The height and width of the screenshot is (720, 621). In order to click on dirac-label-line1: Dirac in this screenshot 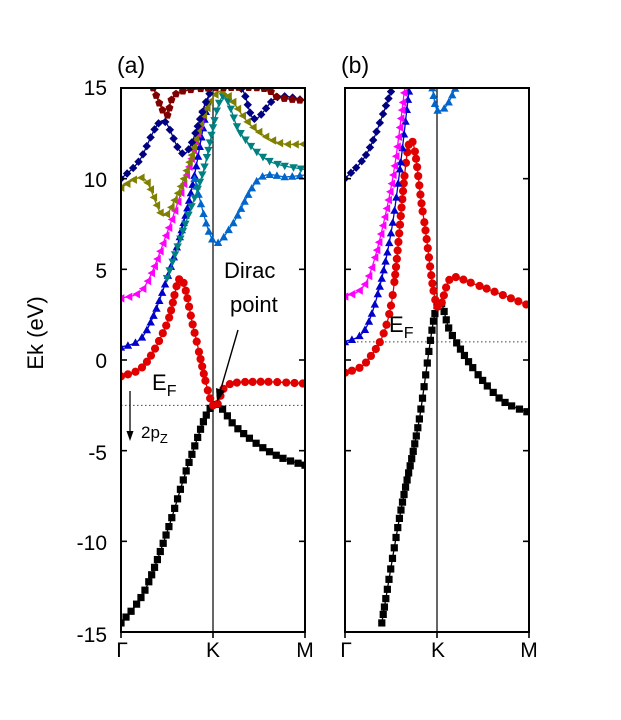, I will do `click(249, 270)`.